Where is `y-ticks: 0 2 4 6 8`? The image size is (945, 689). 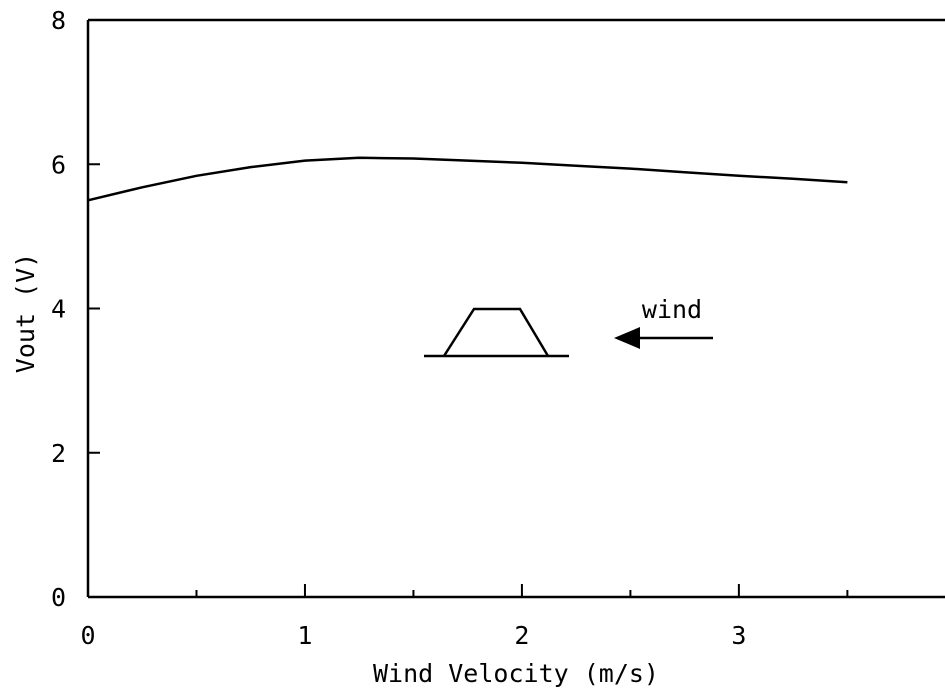
y-ticks: 0 2 4 6 8 is located at coordinates (75, 309).